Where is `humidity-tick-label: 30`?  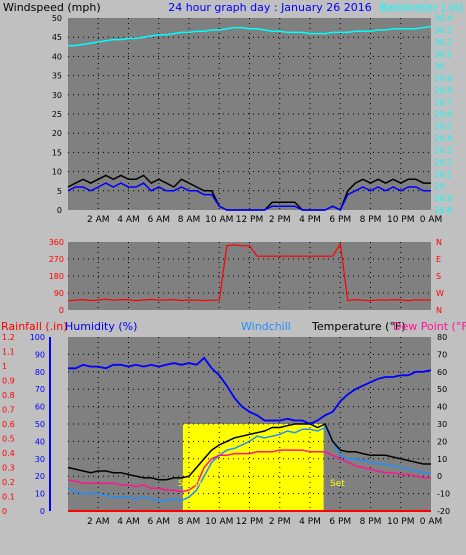
humidity-tick-label: 30 is located at coordinates (40, 459).